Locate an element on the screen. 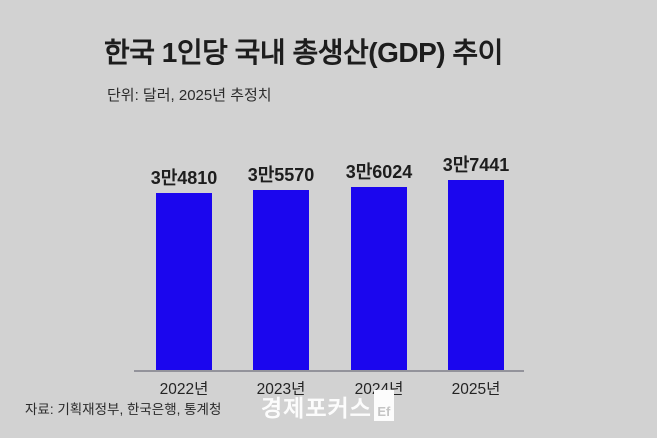  logo-badge-icon: Ef is located at coordinates (384, 411).